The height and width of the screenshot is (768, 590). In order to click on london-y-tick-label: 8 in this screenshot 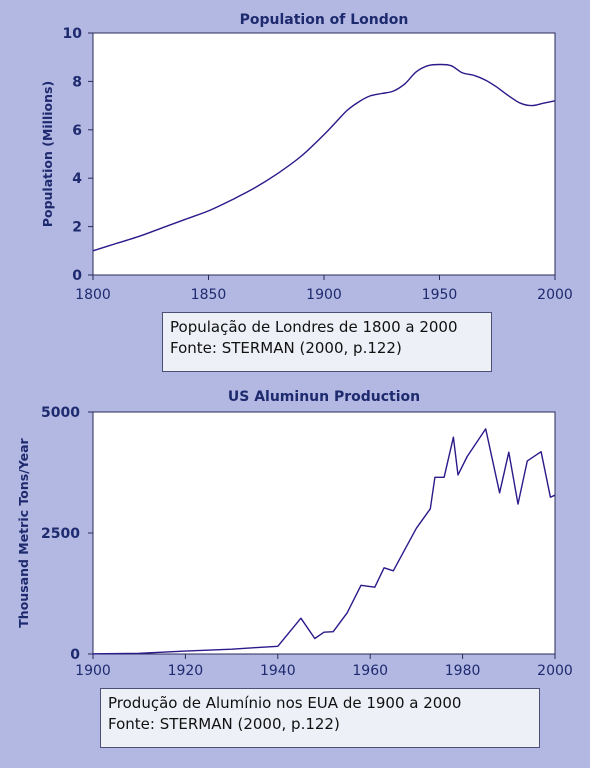, I will do `click(77, 82)`.